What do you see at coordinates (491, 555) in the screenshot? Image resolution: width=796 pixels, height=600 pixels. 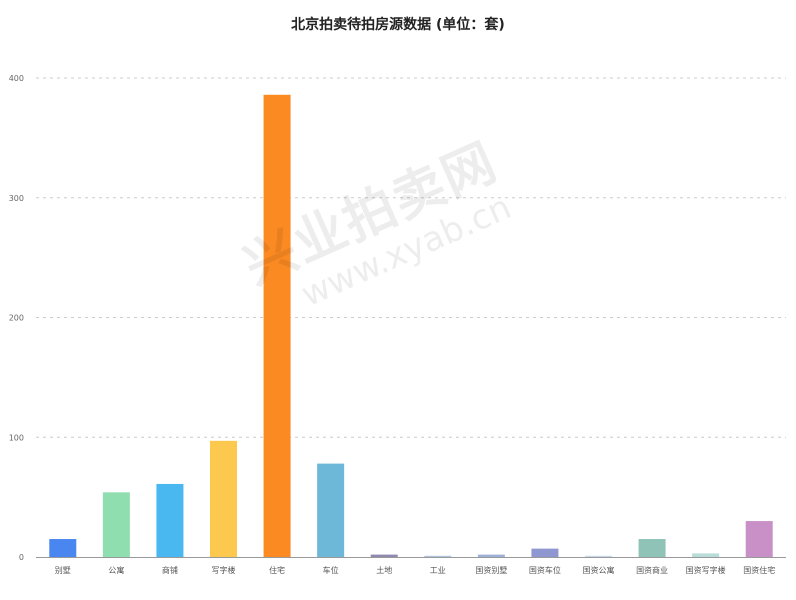 I see `bar-国资别墅` at bounding box center [491, 555].